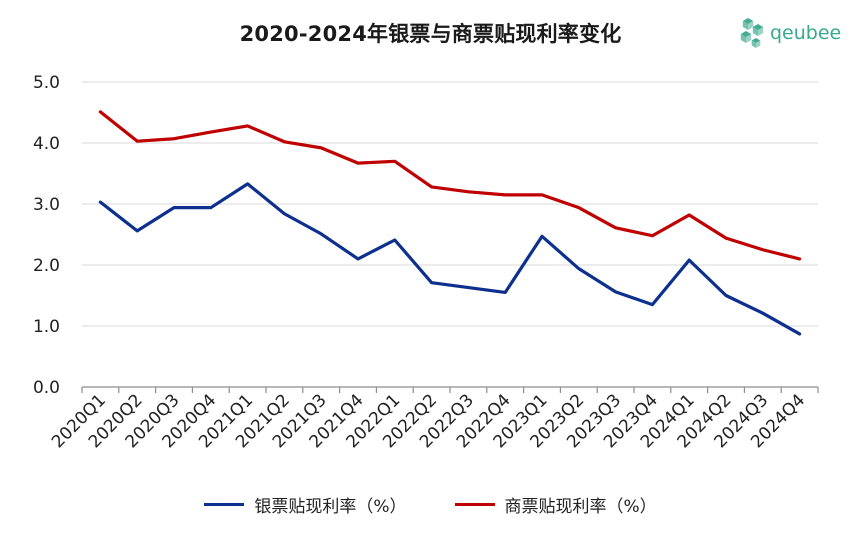 The height and width of the screenshot is (539, 861). Describe the element at coordinates (46, 266) in the screenshot. I see `y-tick-label: 2.0` at that location.